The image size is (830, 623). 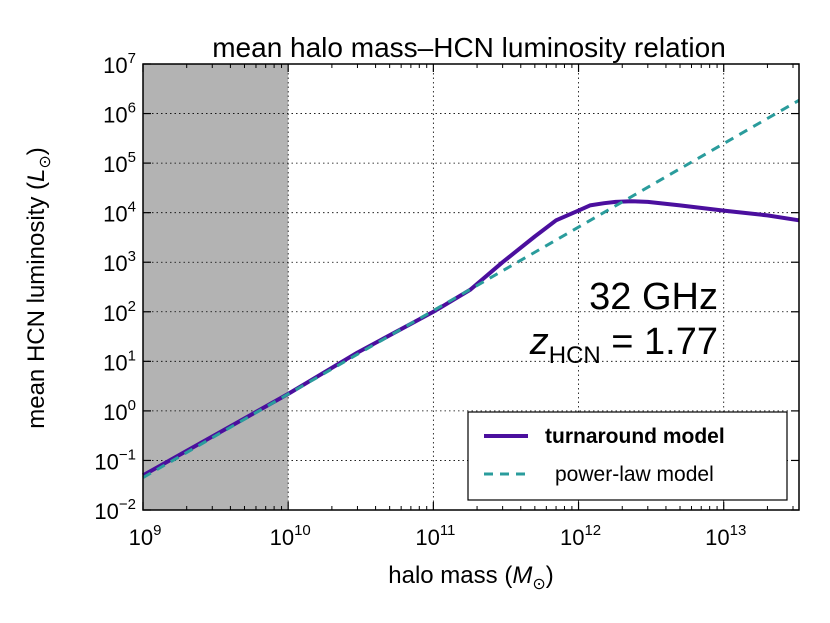 I want to click on redshift-annotation: zHCN = 1.77, so click(x=623, y=345).